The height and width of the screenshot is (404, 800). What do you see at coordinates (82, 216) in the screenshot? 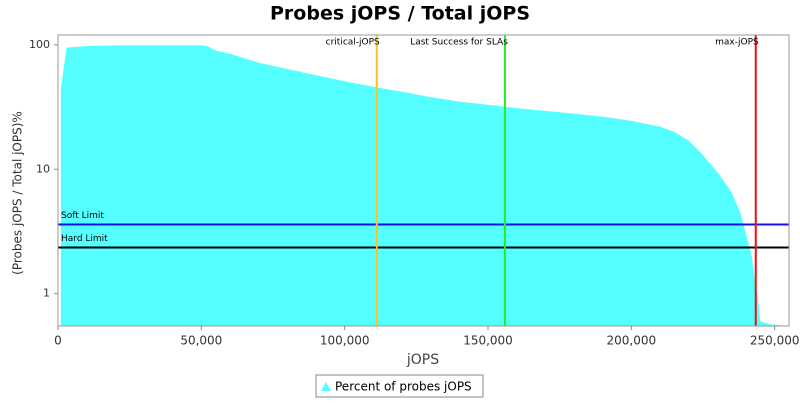
I see `threshold-label: Soft Limit` at bounding box center [82, 216].